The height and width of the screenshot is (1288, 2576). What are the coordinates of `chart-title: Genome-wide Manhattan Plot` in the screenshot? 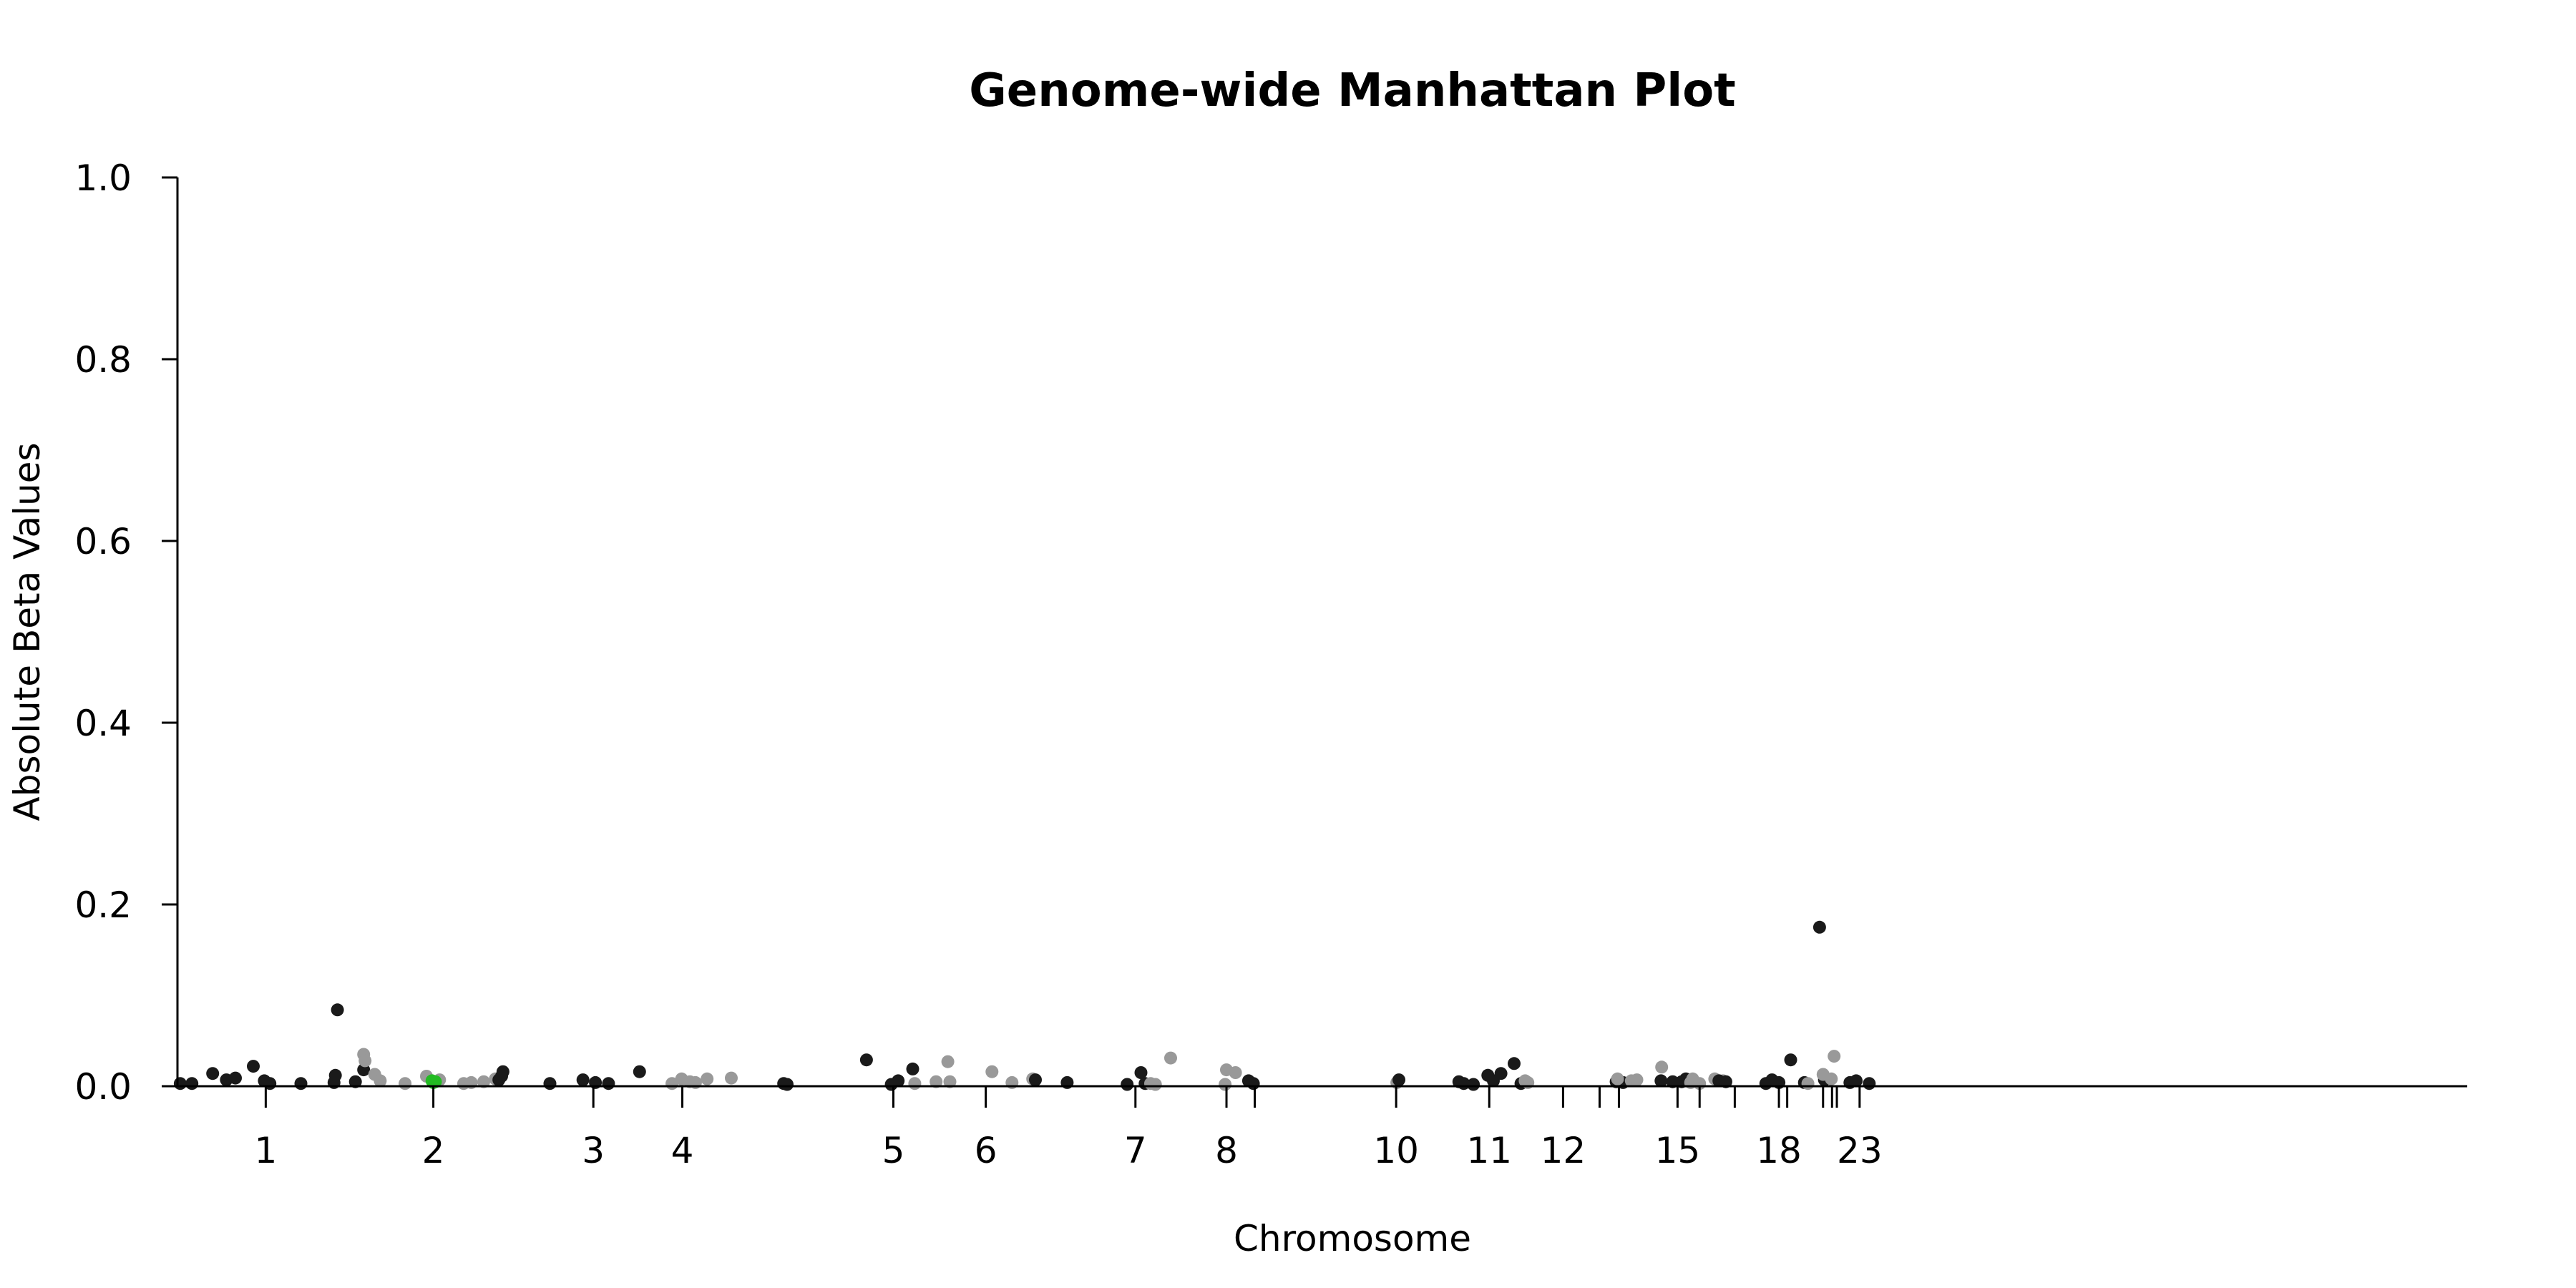 It's located at (1352, 90).